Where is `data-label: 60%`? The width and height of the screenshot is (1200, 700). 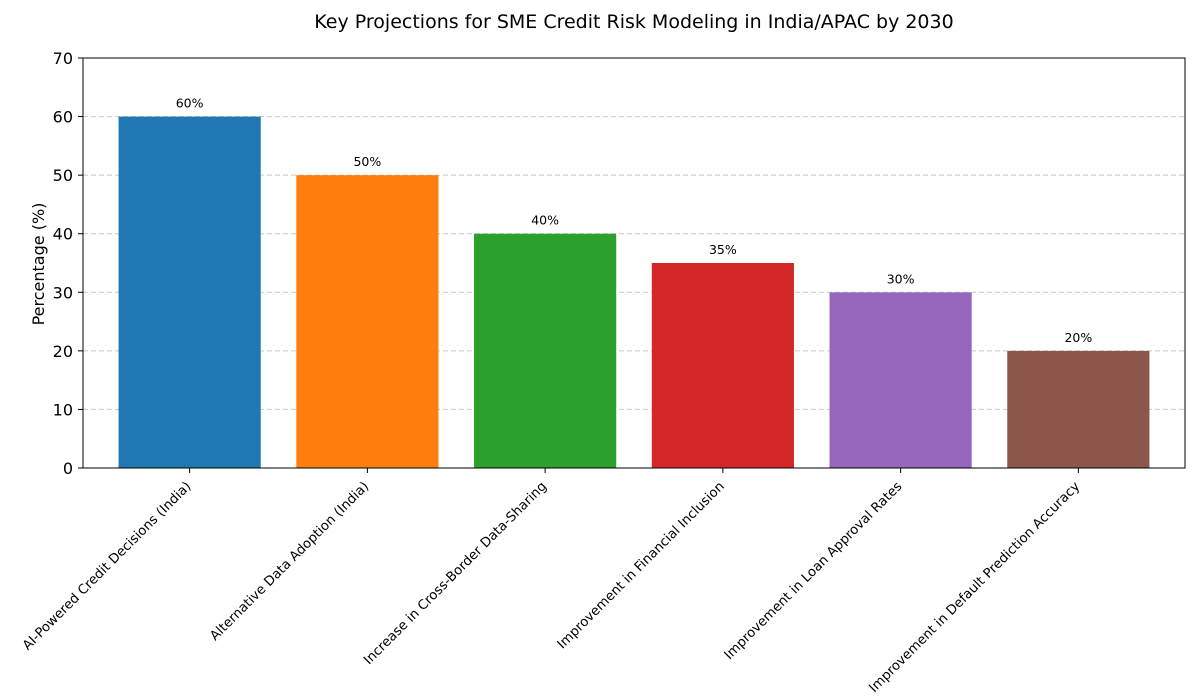 data-label: 60% is located at coordinates (190, 103).